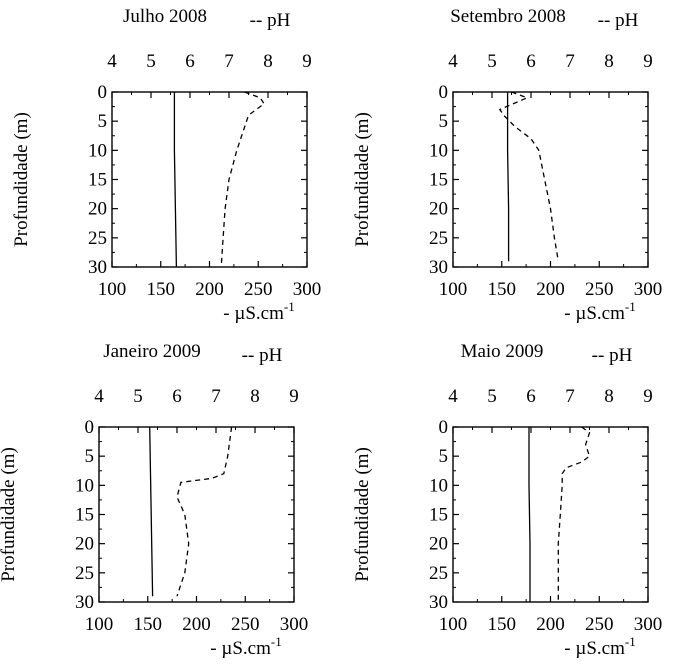 The image size is (674, 668). What do you see at coordinates (165, 16) in the screenshot?
I see `chart-title: Julho 2008` at bounding box center [165, 16].